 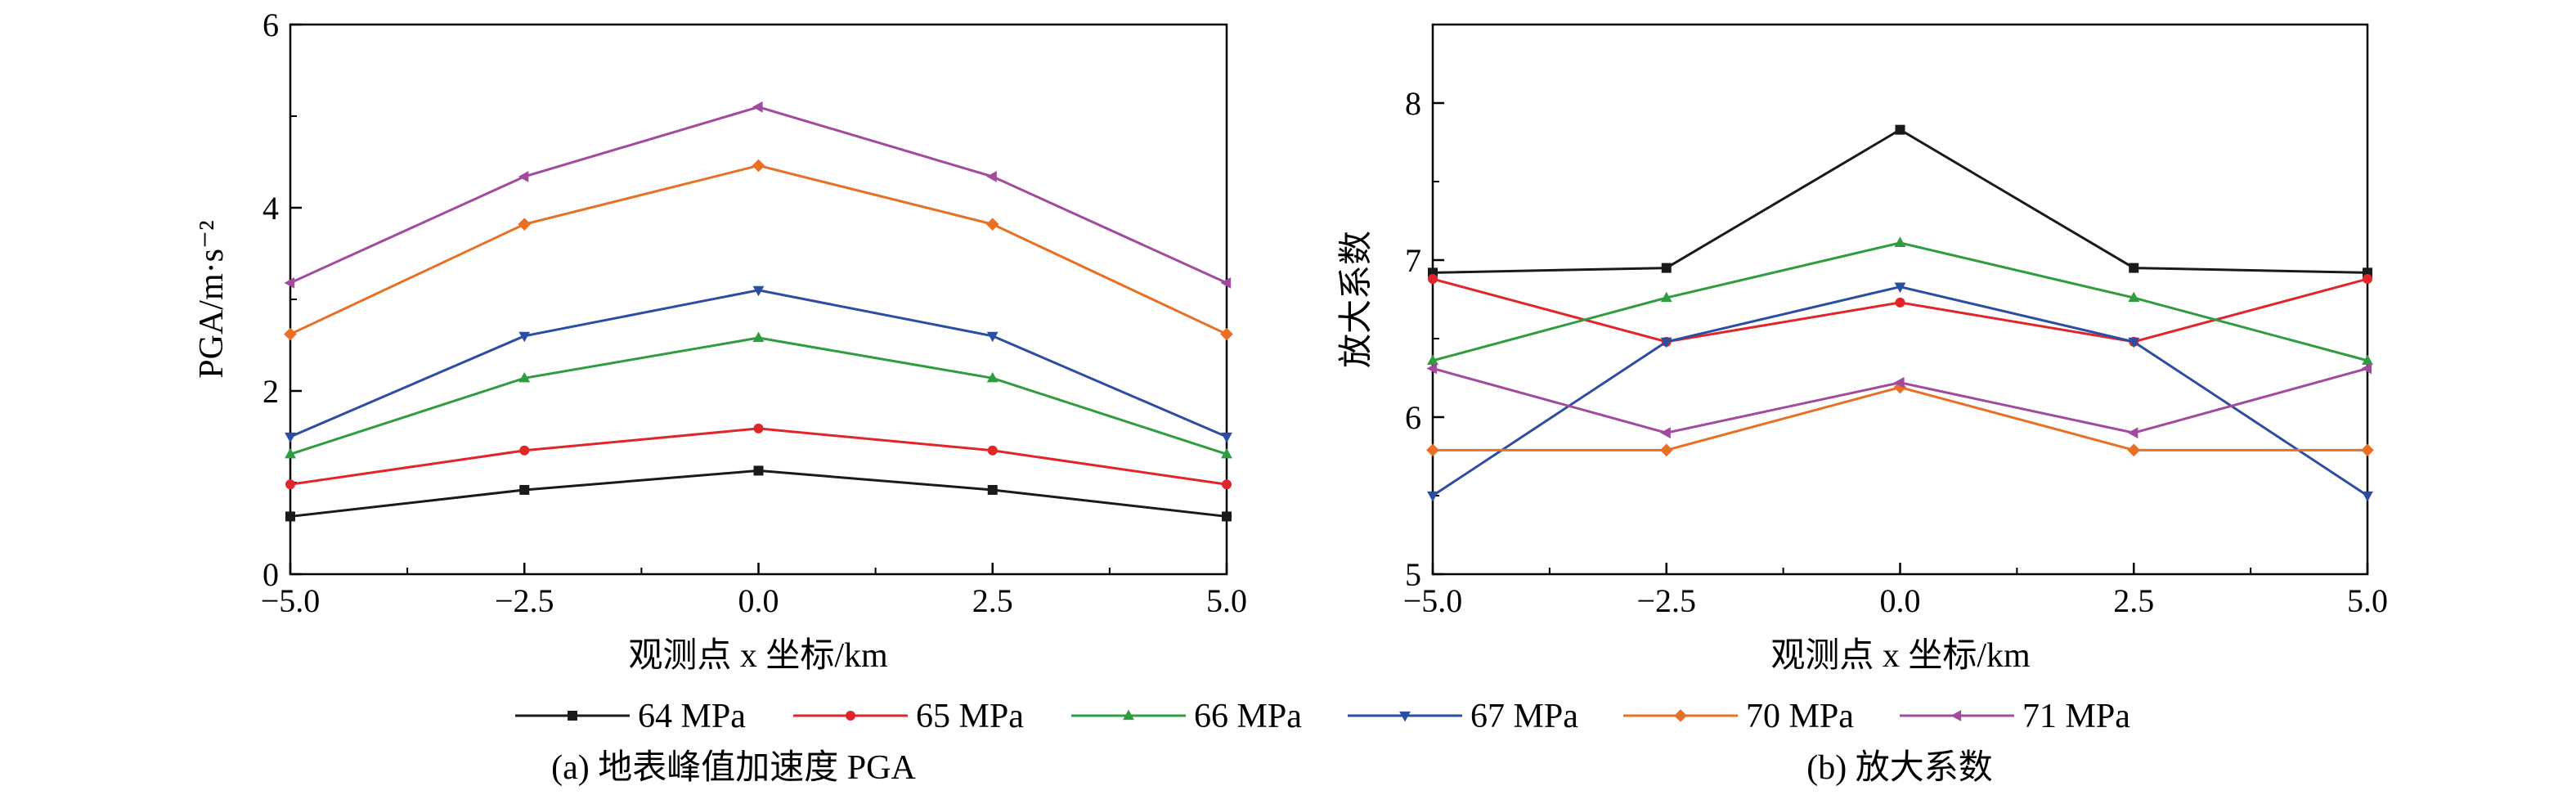 I want to click on legend-label: 71 MPa, so click(x=2076, y=716).